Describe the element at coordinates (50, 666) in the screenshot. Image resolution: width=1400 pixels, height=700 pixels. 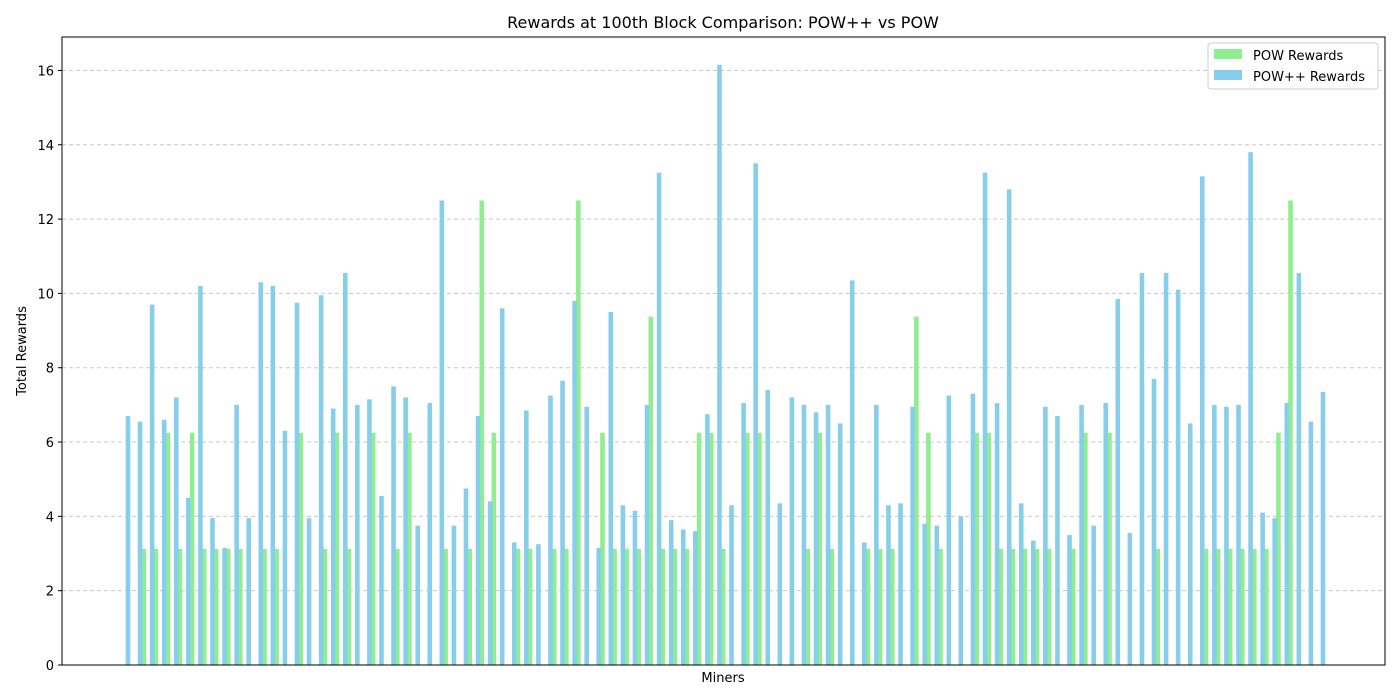
I see `y-tick-label: 0` at that location.